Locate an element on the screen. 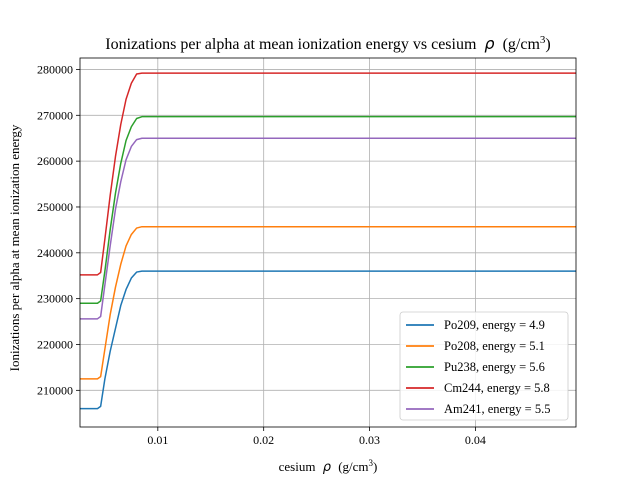 The height and width of the screenshot is (480, 640). y-tick-label: 260000 is located at coordinates (55, 161).